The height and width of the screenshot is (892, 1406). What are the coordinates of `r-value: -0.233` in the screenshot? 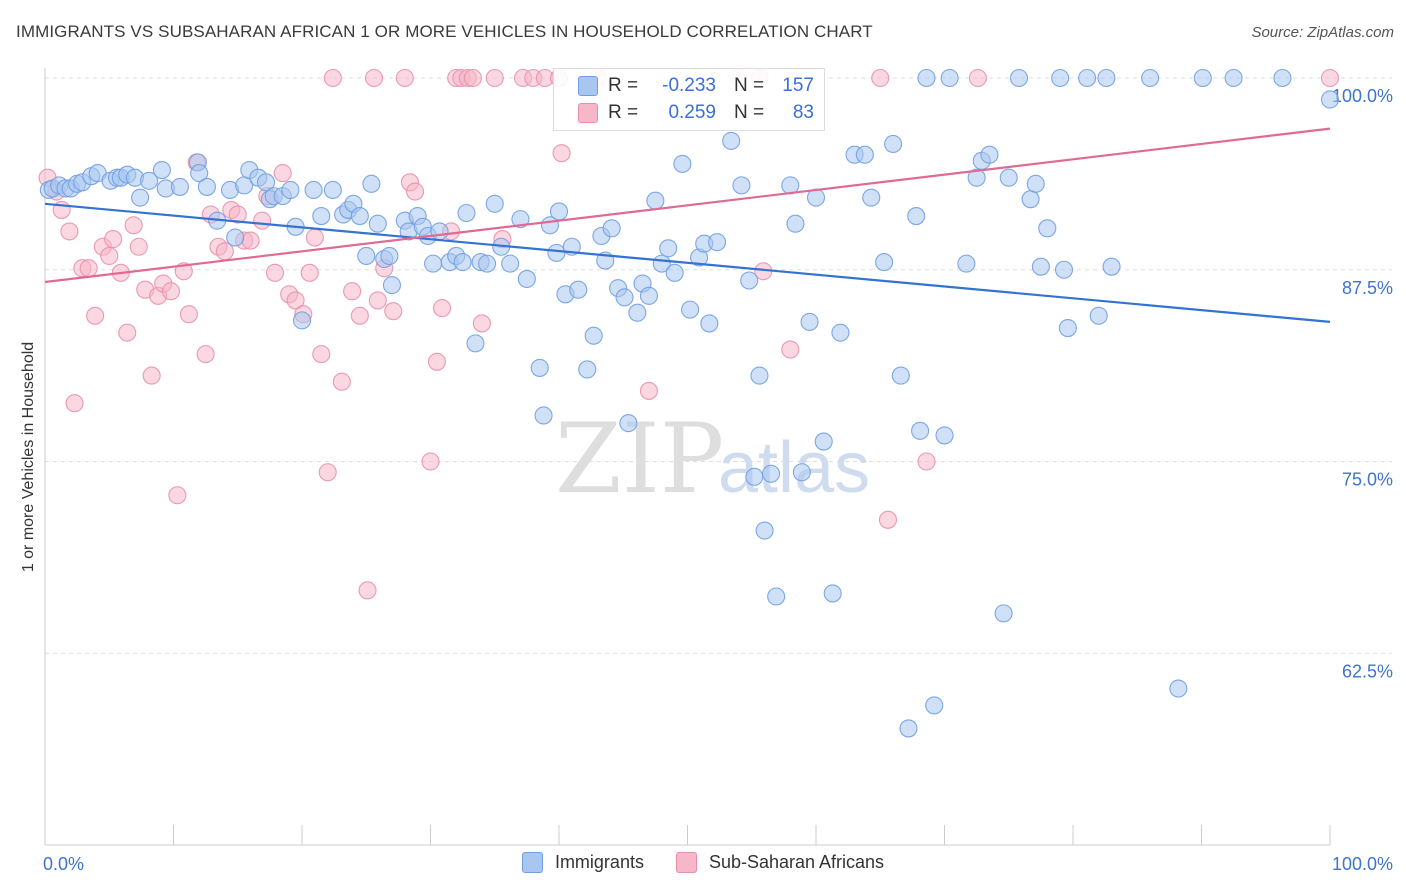 It's located at (689, 85).